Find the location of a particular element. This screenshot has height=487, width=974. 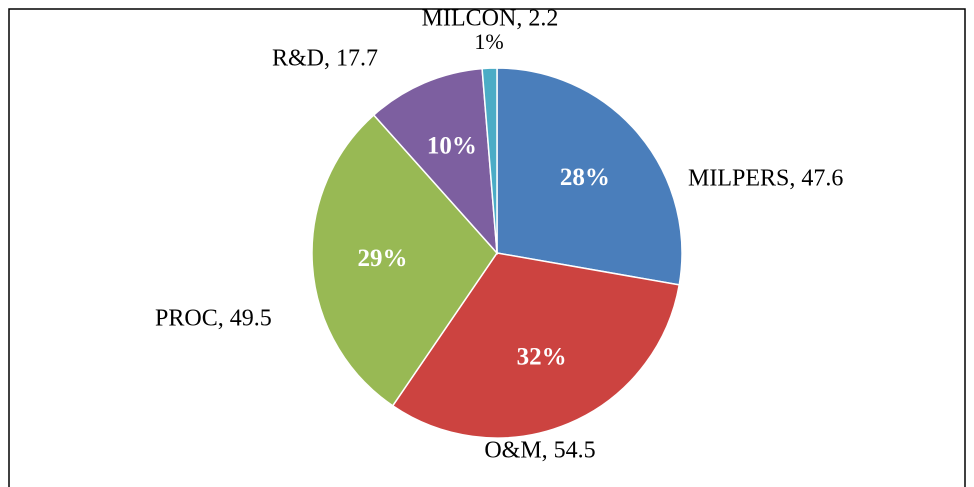

slice-label: MILPERS, 47.6 is located at coordinates (765, 179).